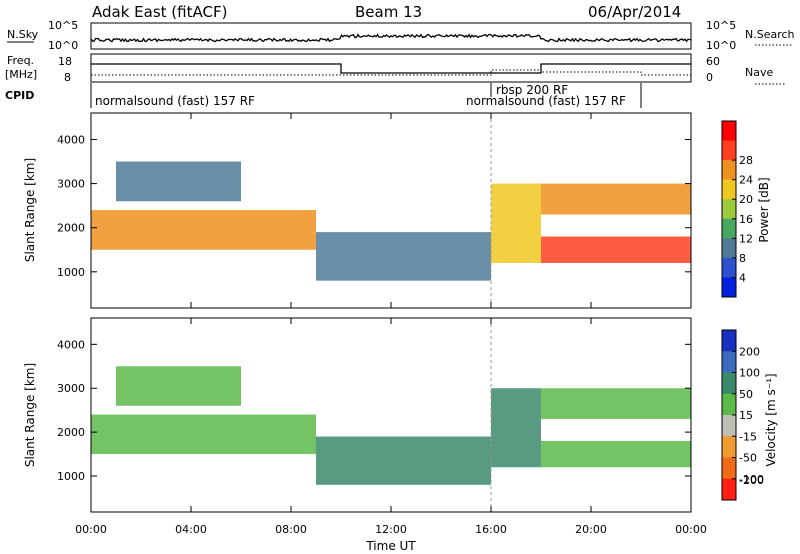  I want to click on colorbar-tick-label: 16, so click(746, 219).